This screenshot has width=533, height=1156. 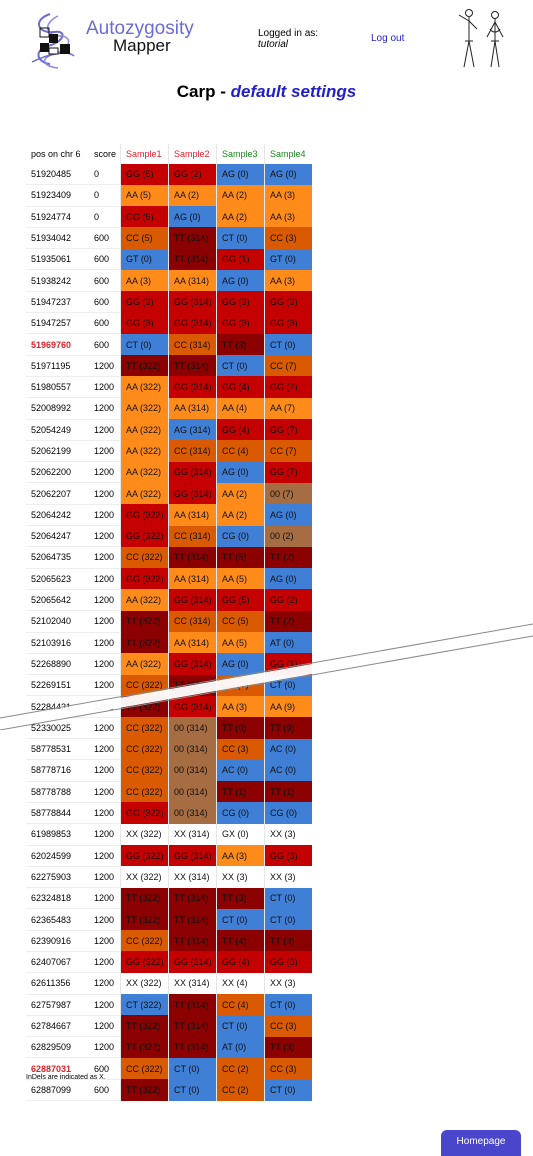 What do you see at coordinates (192, 579) in the screenshot?
I see `genotype-cell-sample2: AA (314)` at bounding box center [192, 579].